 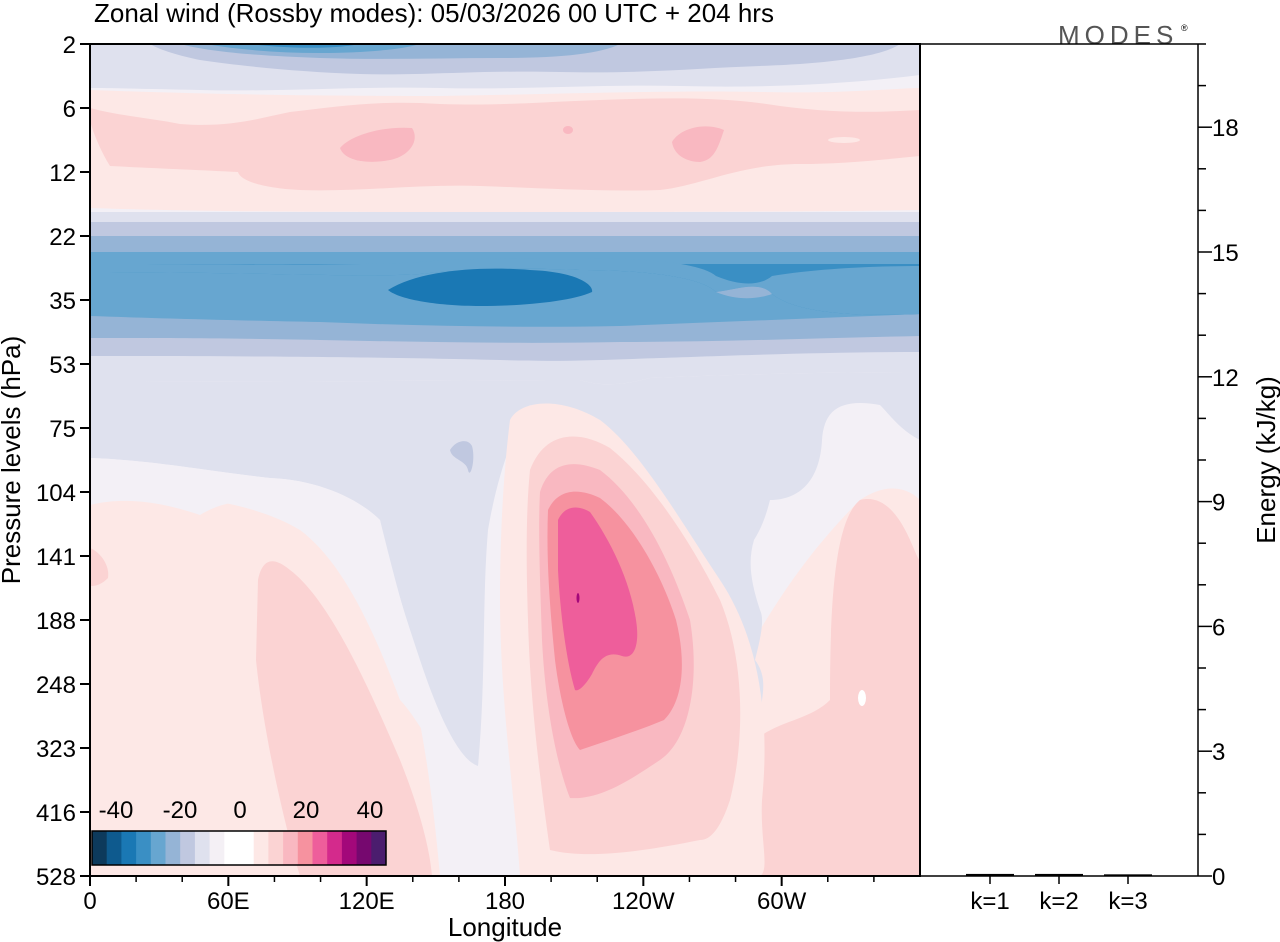 I want to click on contour-band-inner-east, so click(x=698, y=144).